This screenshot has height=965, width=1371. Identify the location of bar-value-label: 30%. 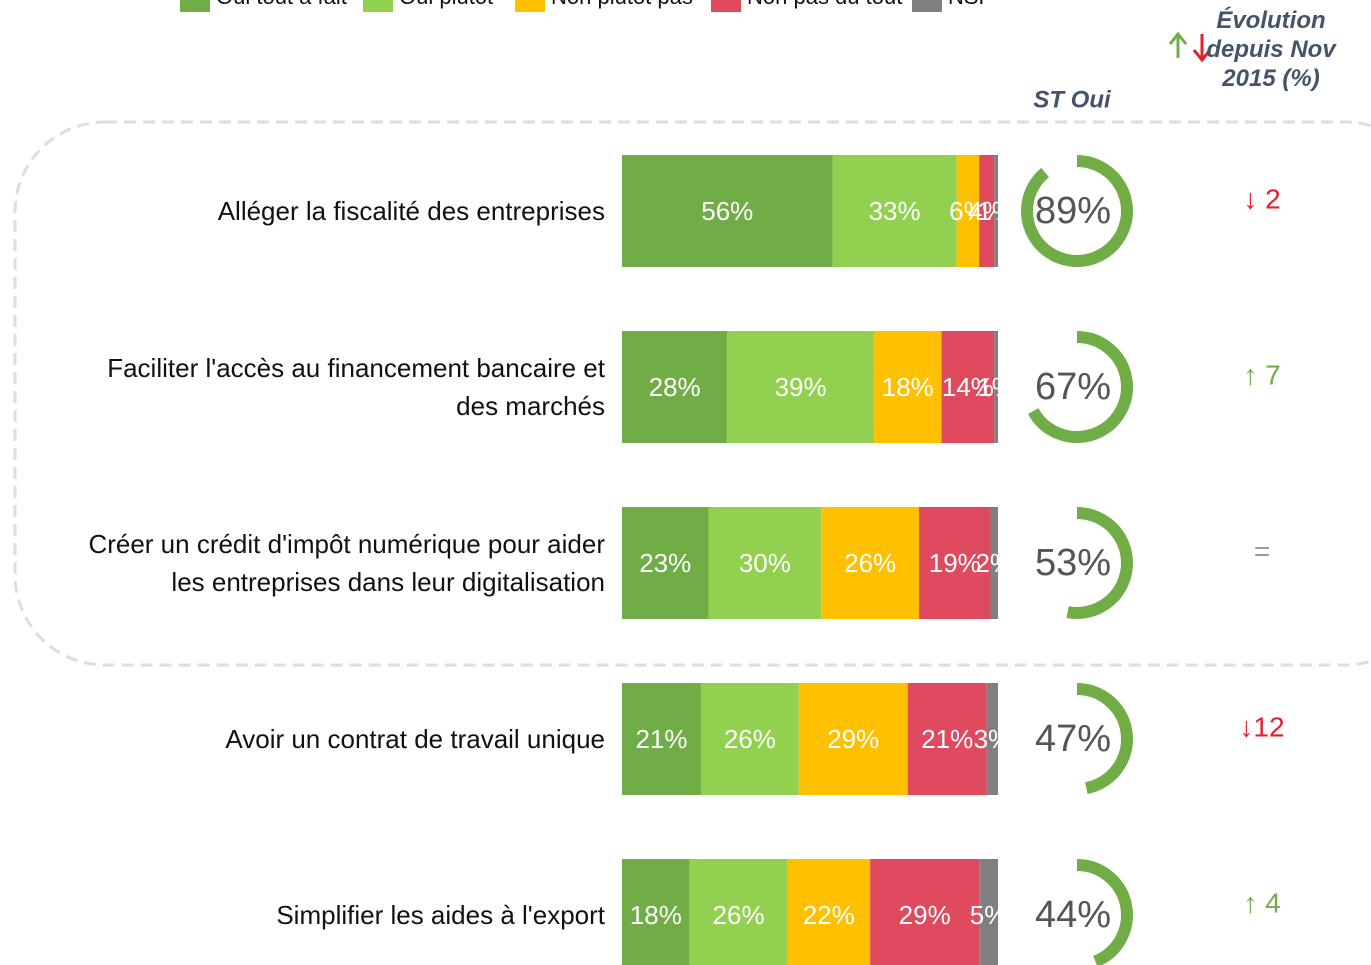
(765, 563).